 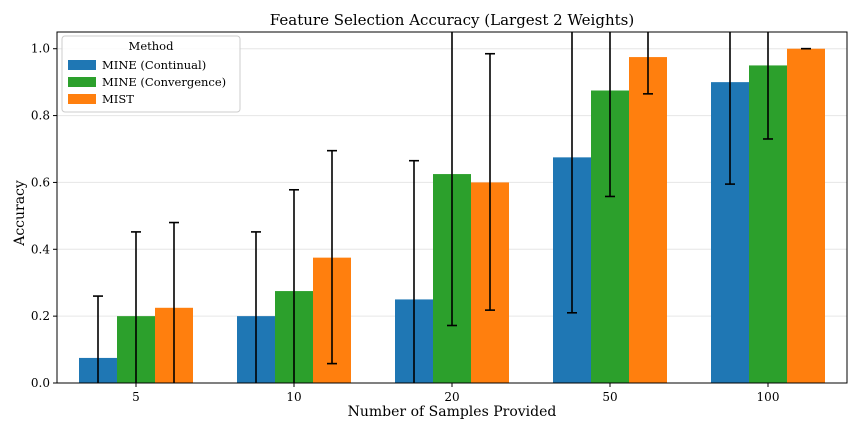 I want to click on x-tick-label: 100, so click(x=768, y=397).